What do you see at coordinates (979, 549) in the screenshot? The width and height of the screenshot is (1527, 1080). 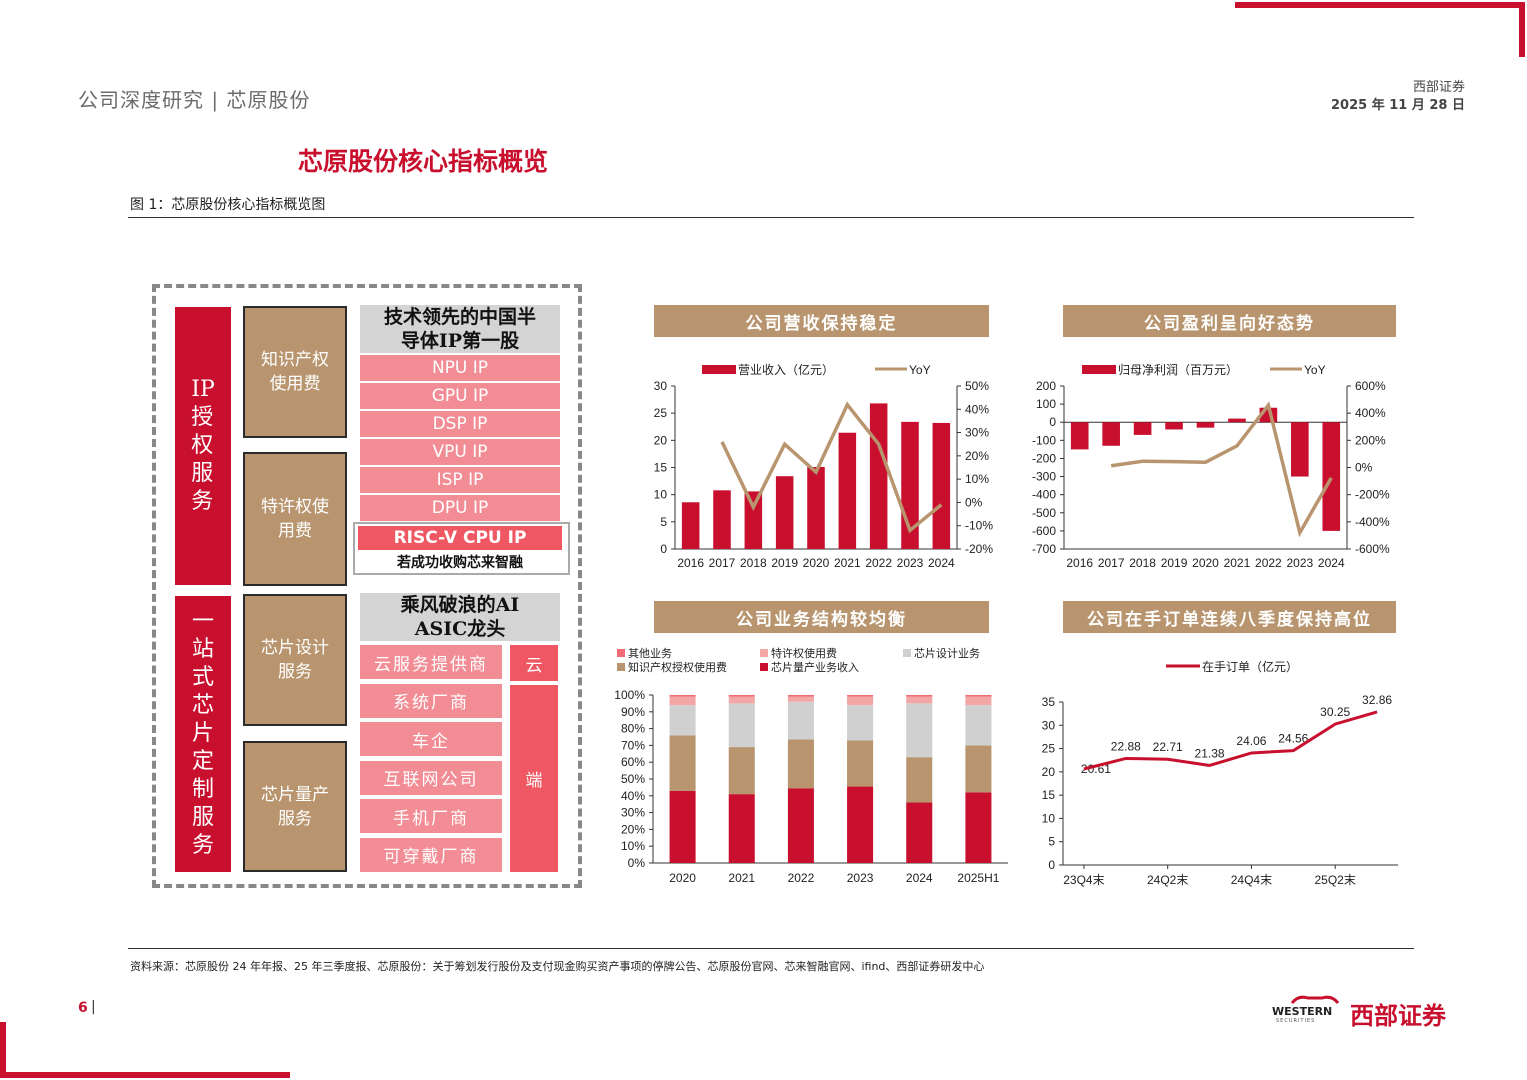 I see `y2-tick-label: -20%` at bounding box center [979, 549].